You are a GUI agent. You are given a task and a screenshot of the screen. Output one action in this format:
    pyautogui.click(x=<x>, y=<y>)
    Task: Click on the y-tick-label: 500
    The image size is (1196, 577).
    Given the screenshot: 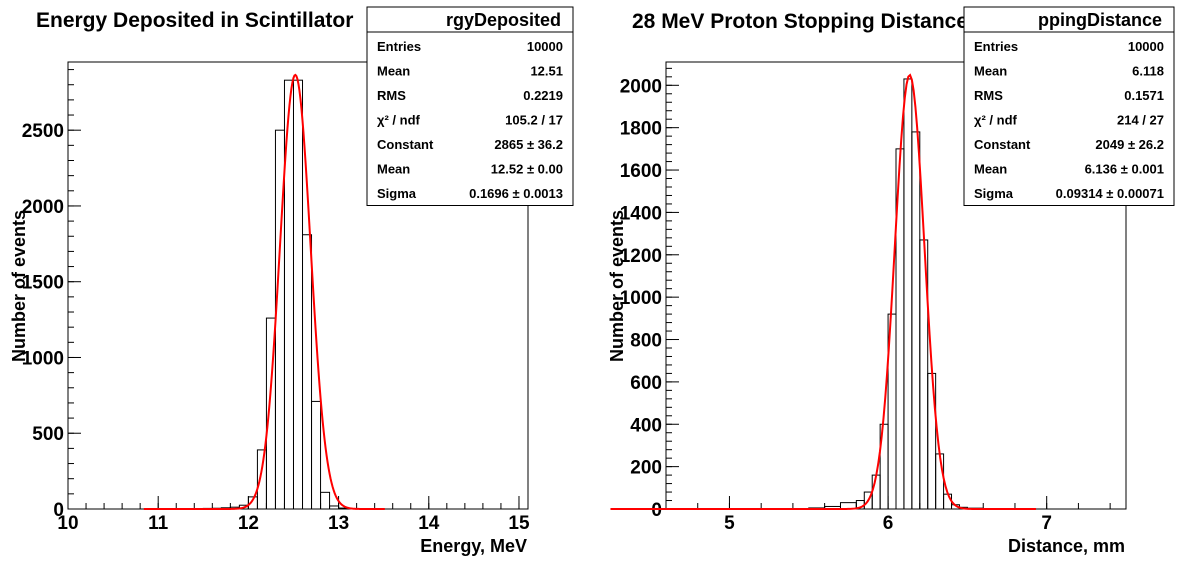 What is the action you would take?
    pyautogui.click(x=48, y=434)
    